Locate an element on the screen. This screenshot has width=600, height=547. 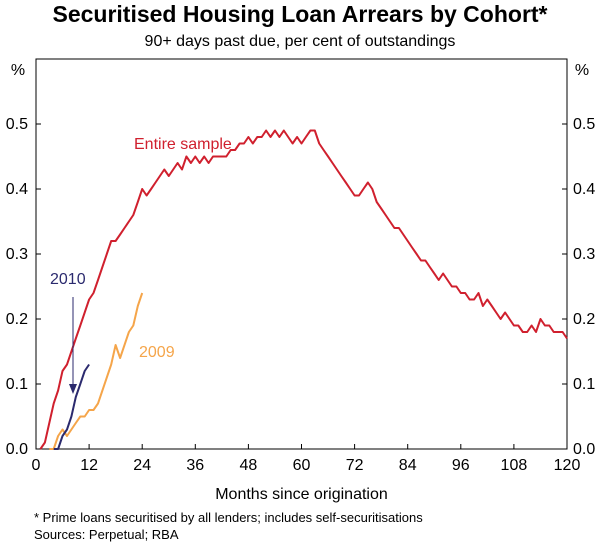
x-tick-label: 108 is located at coordinates (514, 465).